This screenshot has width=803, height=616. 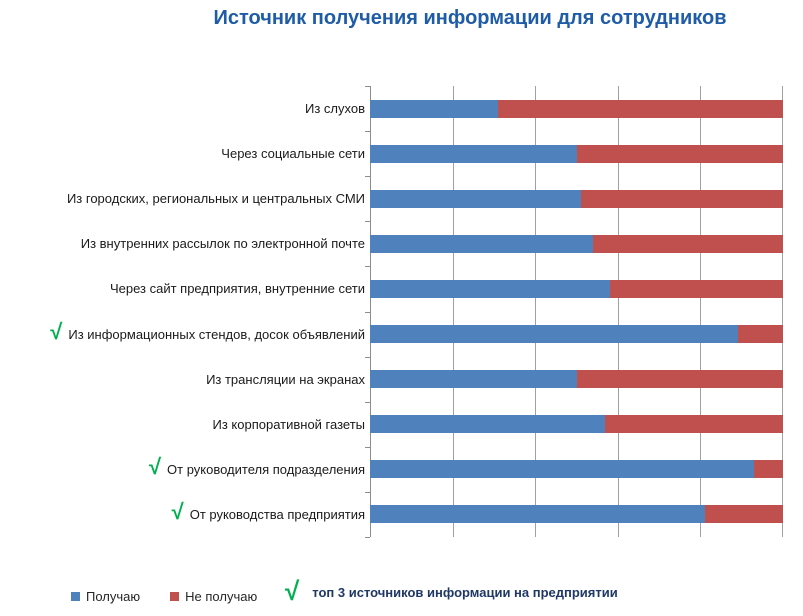 What do you see at coordinates (288, 424) in the screenshot?
I see `category-label: Из корпоративной газеты` at bounding box center [288, 424].